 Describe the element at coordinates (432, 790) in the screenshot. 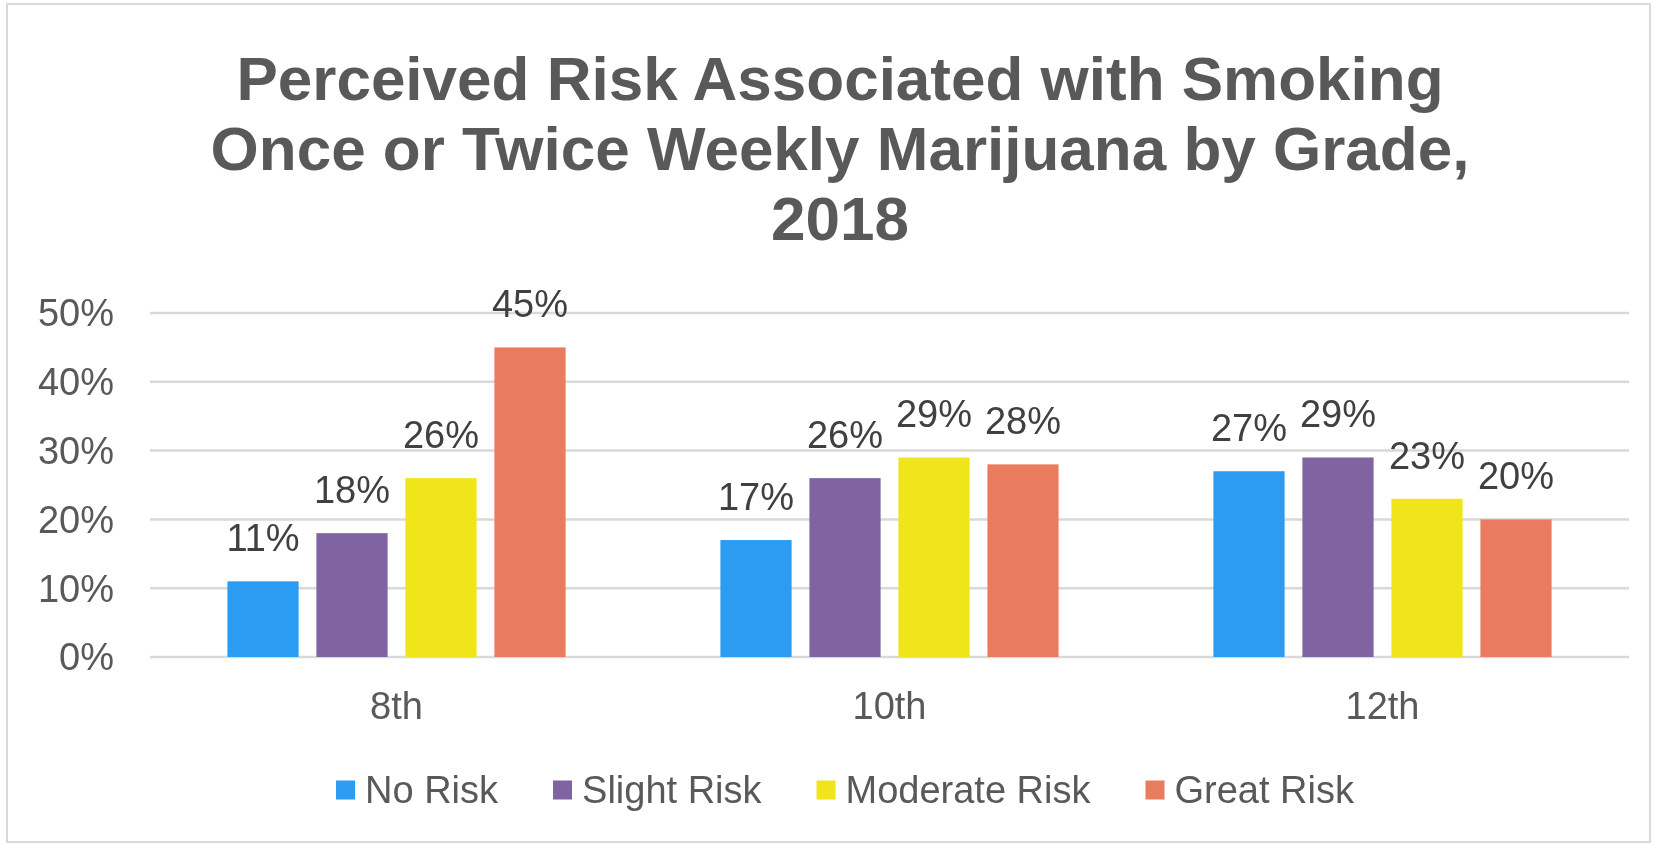

I see `legend-label: No Risk` at that location.